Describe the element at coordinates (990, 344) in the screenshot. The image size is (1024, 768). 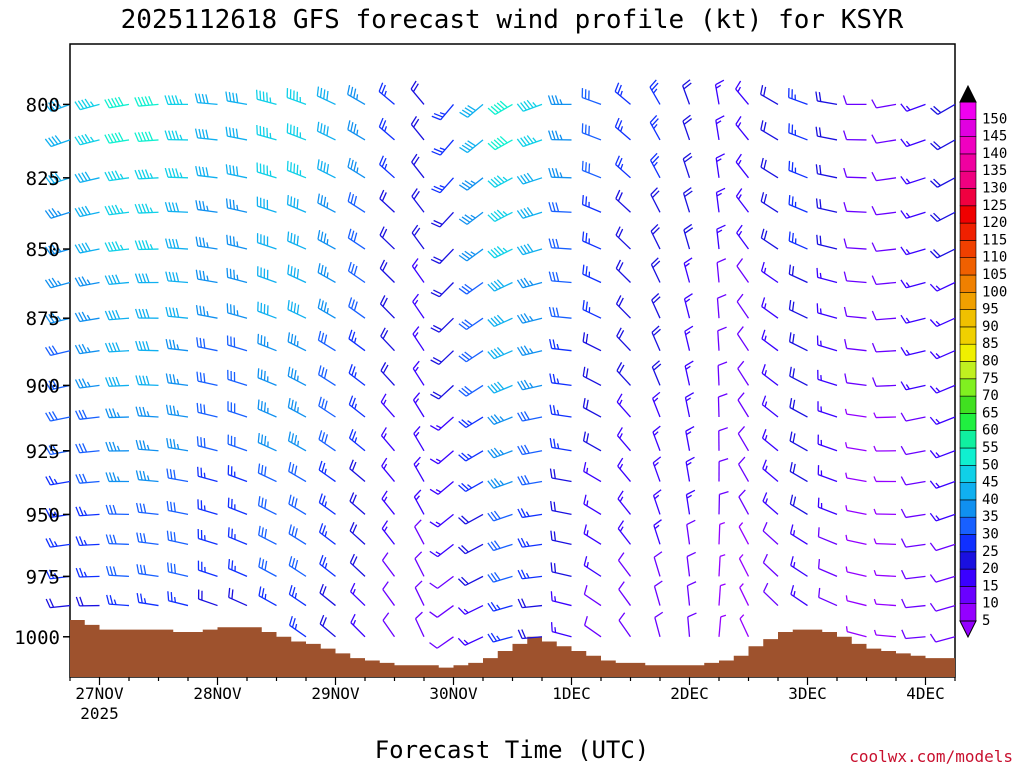
I see `legend-label: 85` at that location.